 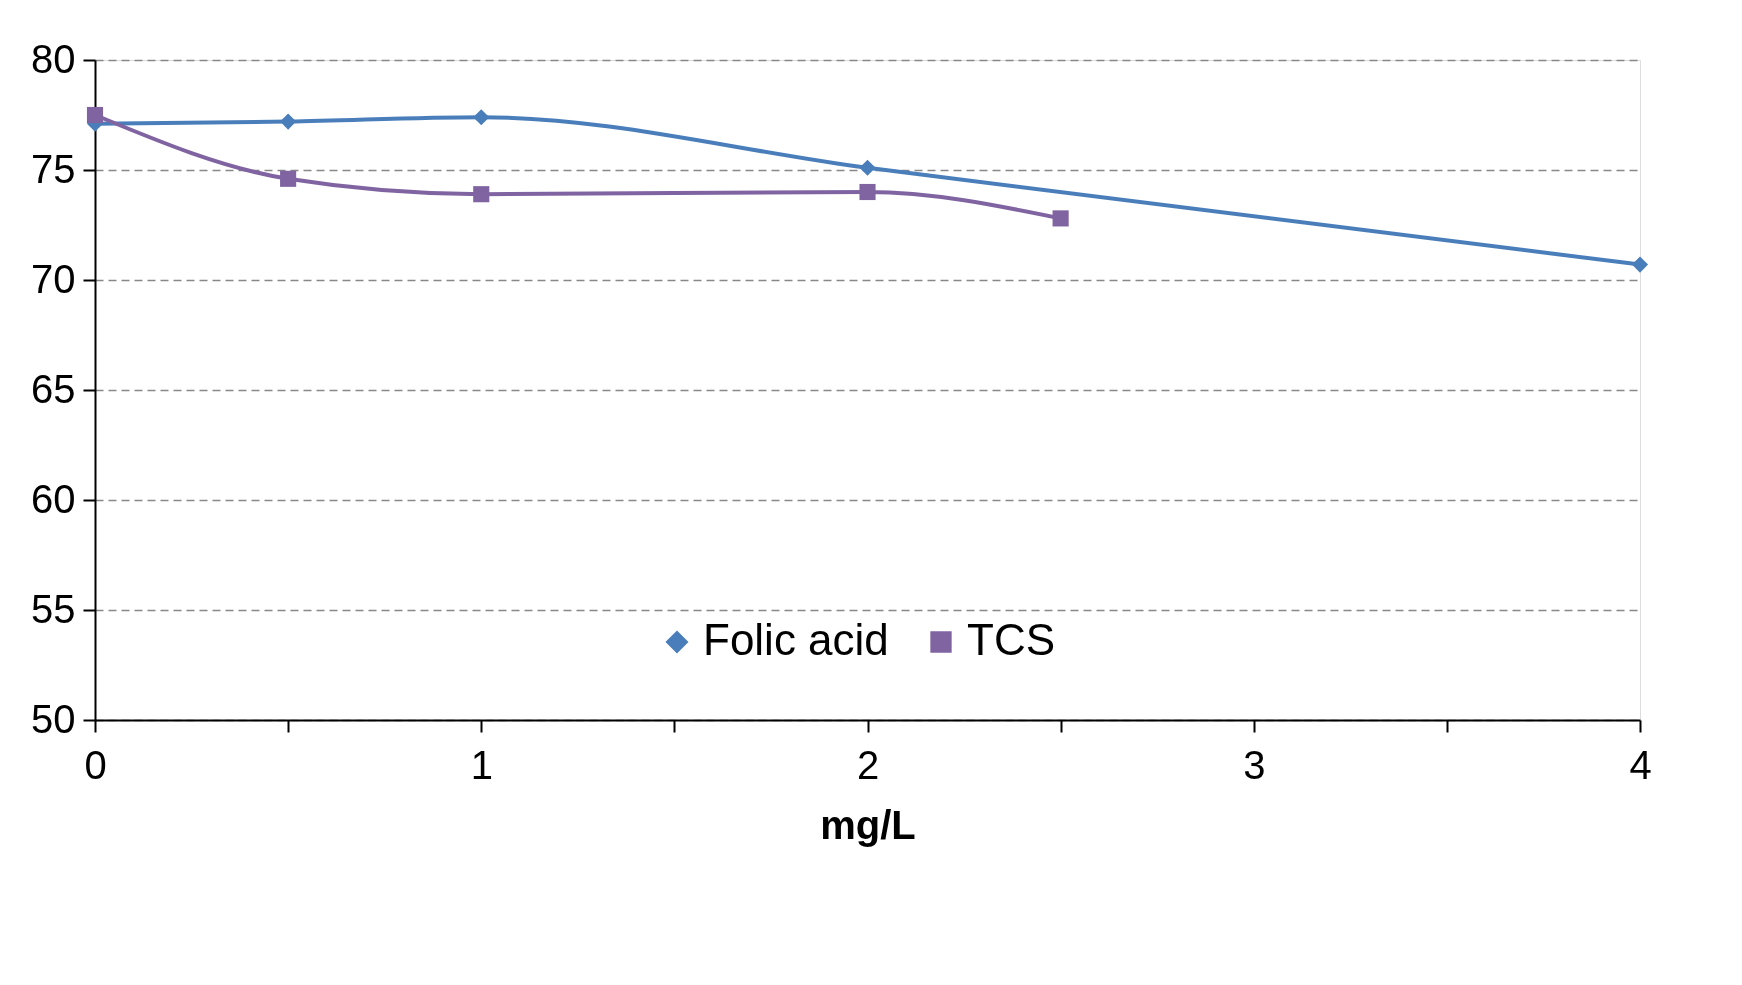 What do you see at coordinates (53, 278) in the screenshot?
I see `y-tick-label: 70` at bounding box center [53, 278].